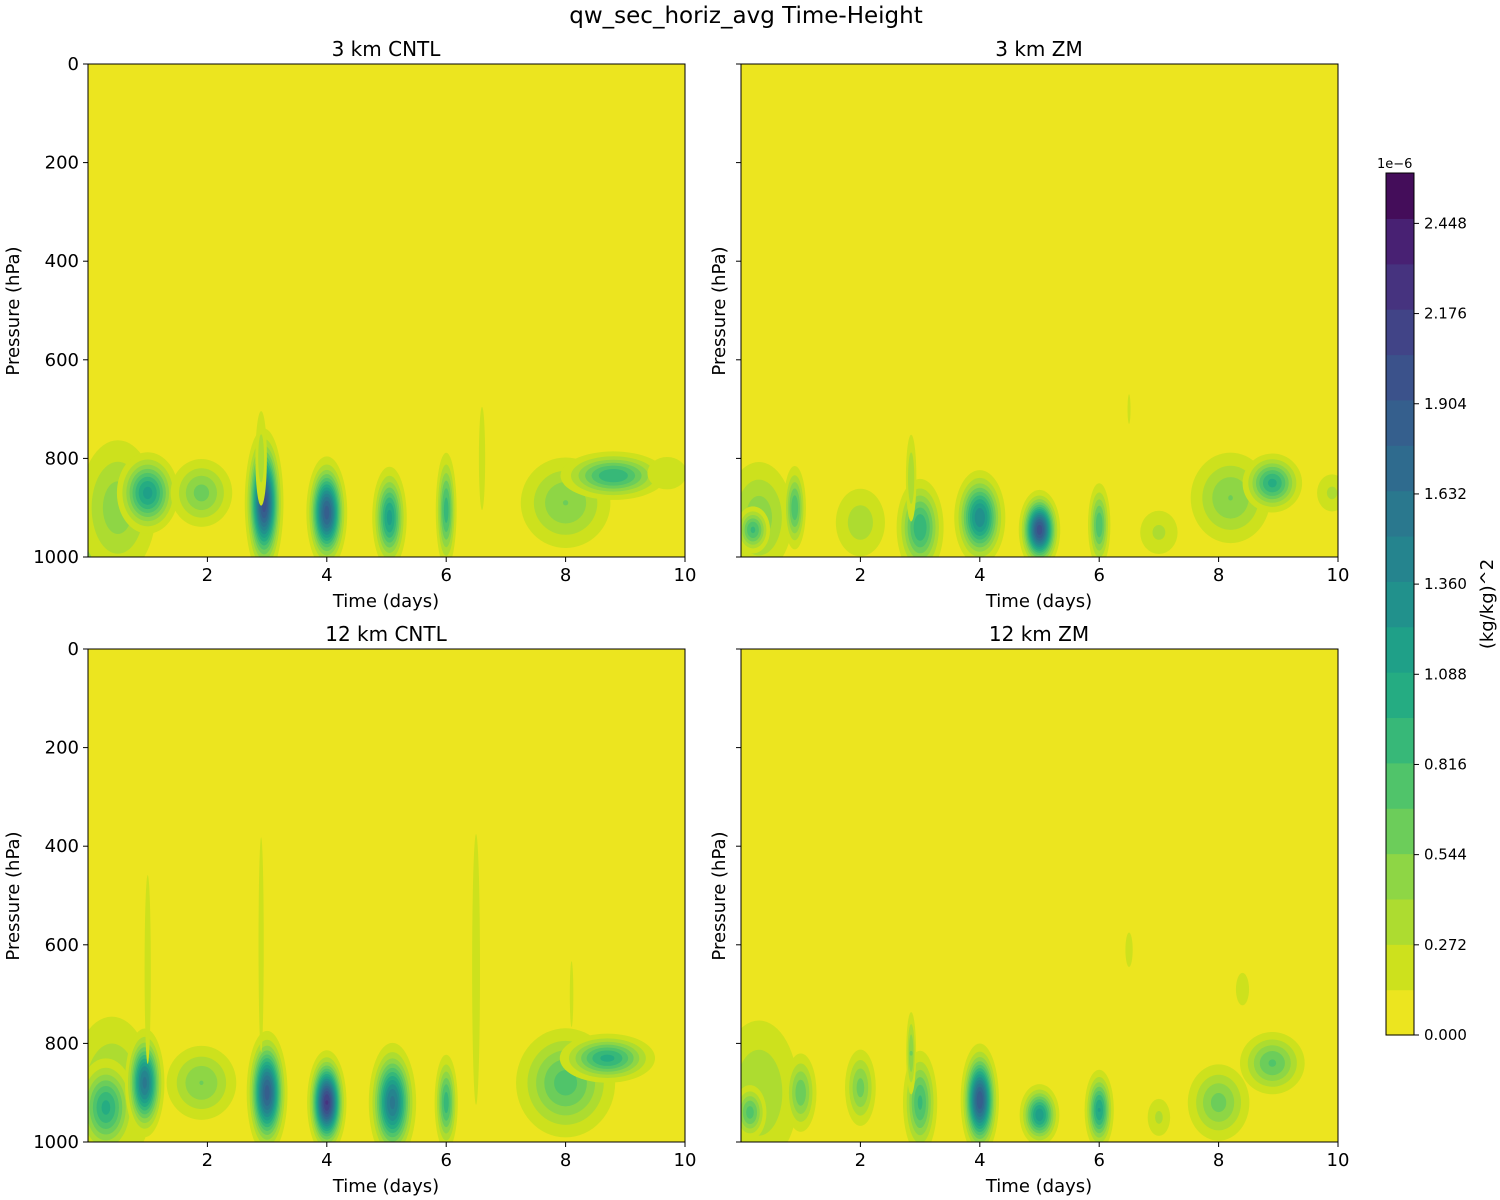  I want to click on x-axis-label-12km-cntl: Time (days), so click(385, 1186).